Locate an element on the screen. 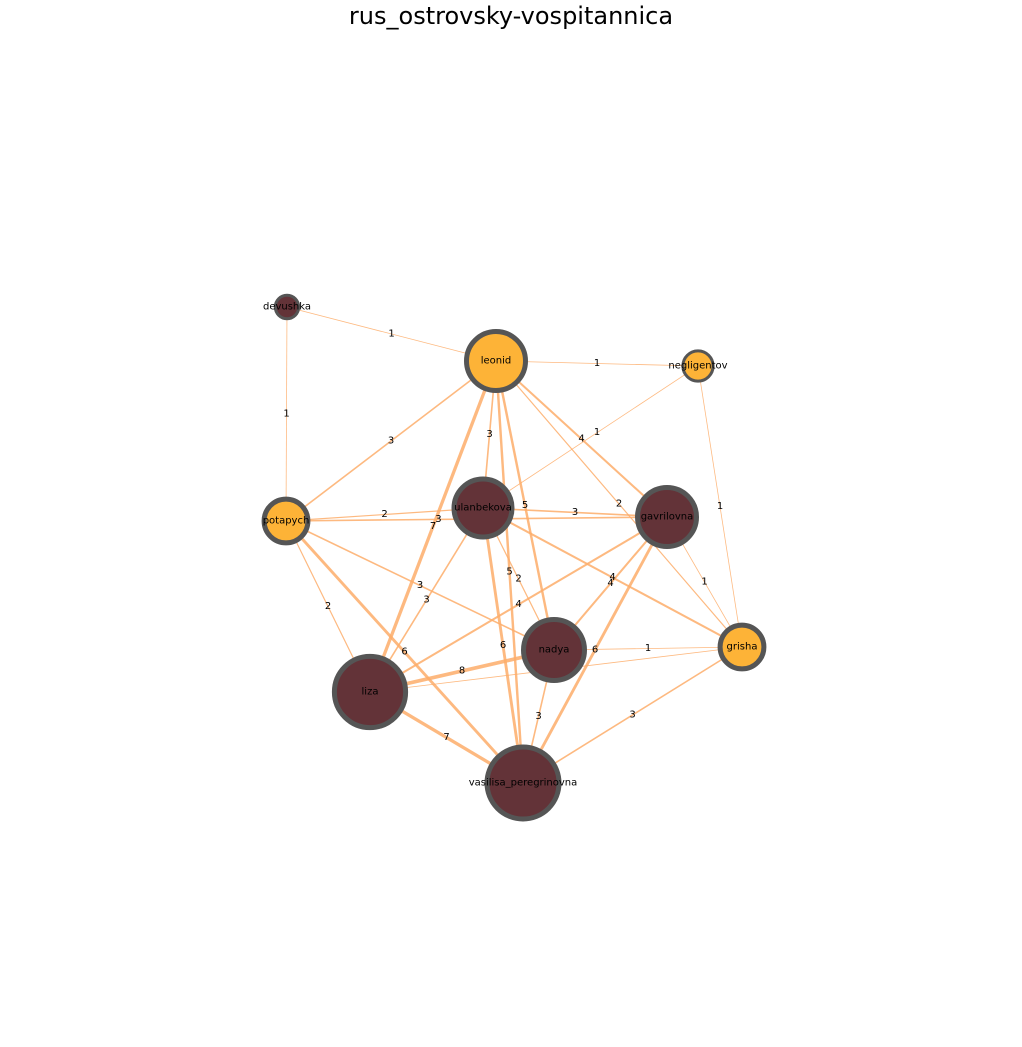  edge-label-ulanbekova-vasilisa_peregrinovna: 6 is located at coordinates (503, 645).